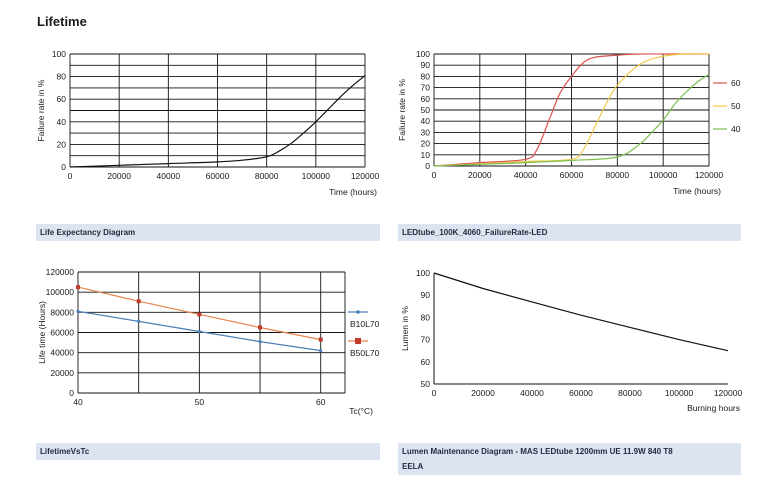 The image size is (779, 495). Describe the element at coordinates (405, 328) in the screenshot. I see `y-axis-title: Lumen in %` at that location.